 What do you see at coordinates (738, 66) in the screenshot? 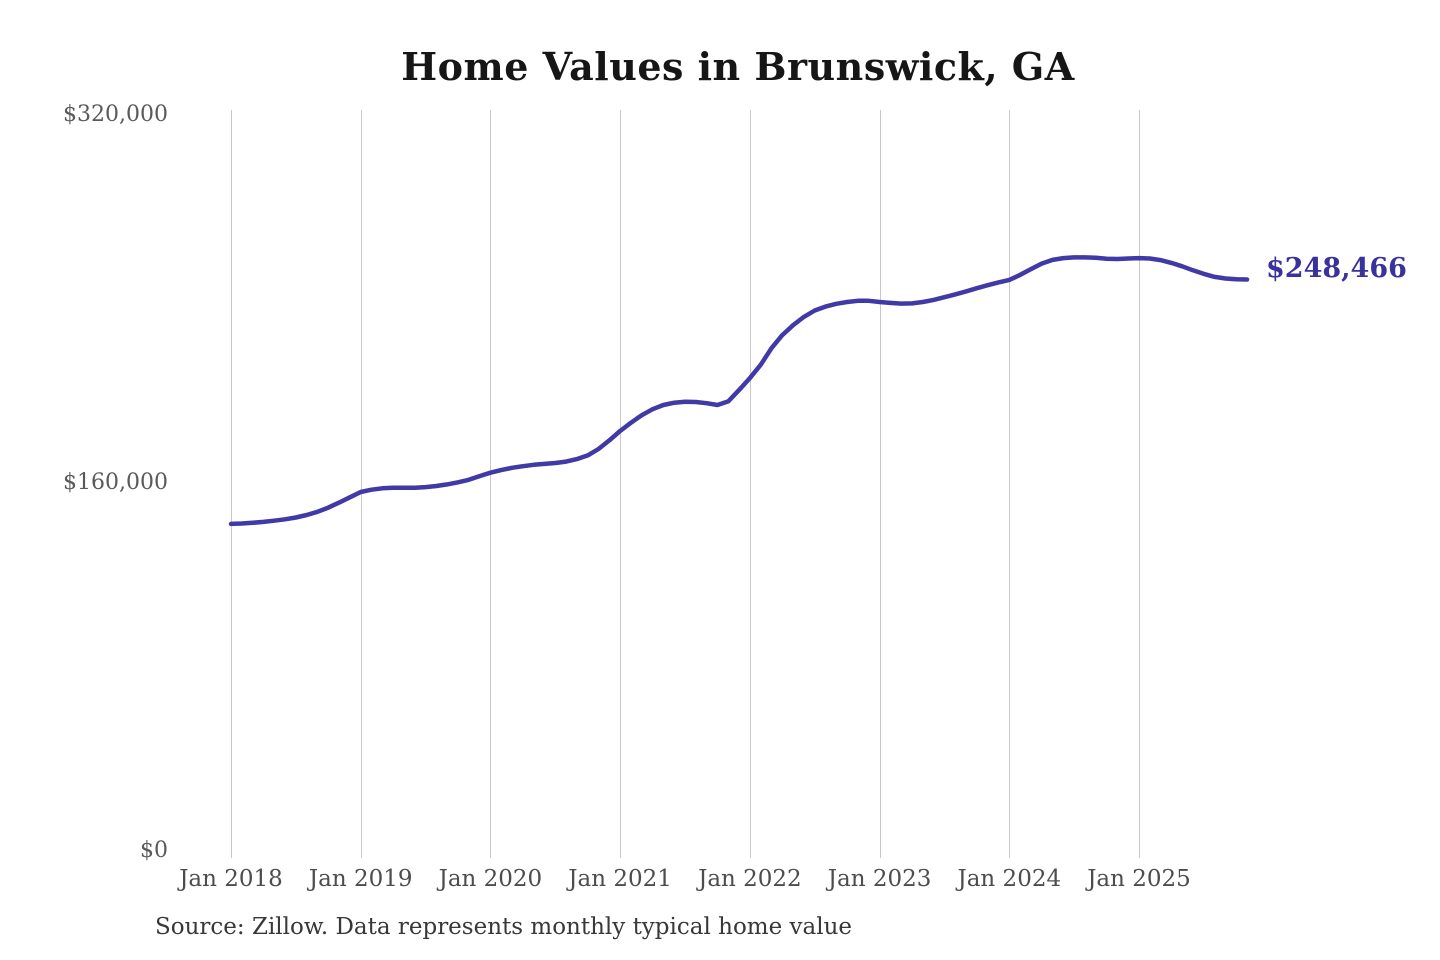
I see `chart-title: Home Values in Brunswick, GA` at bounding box center [738, 66].